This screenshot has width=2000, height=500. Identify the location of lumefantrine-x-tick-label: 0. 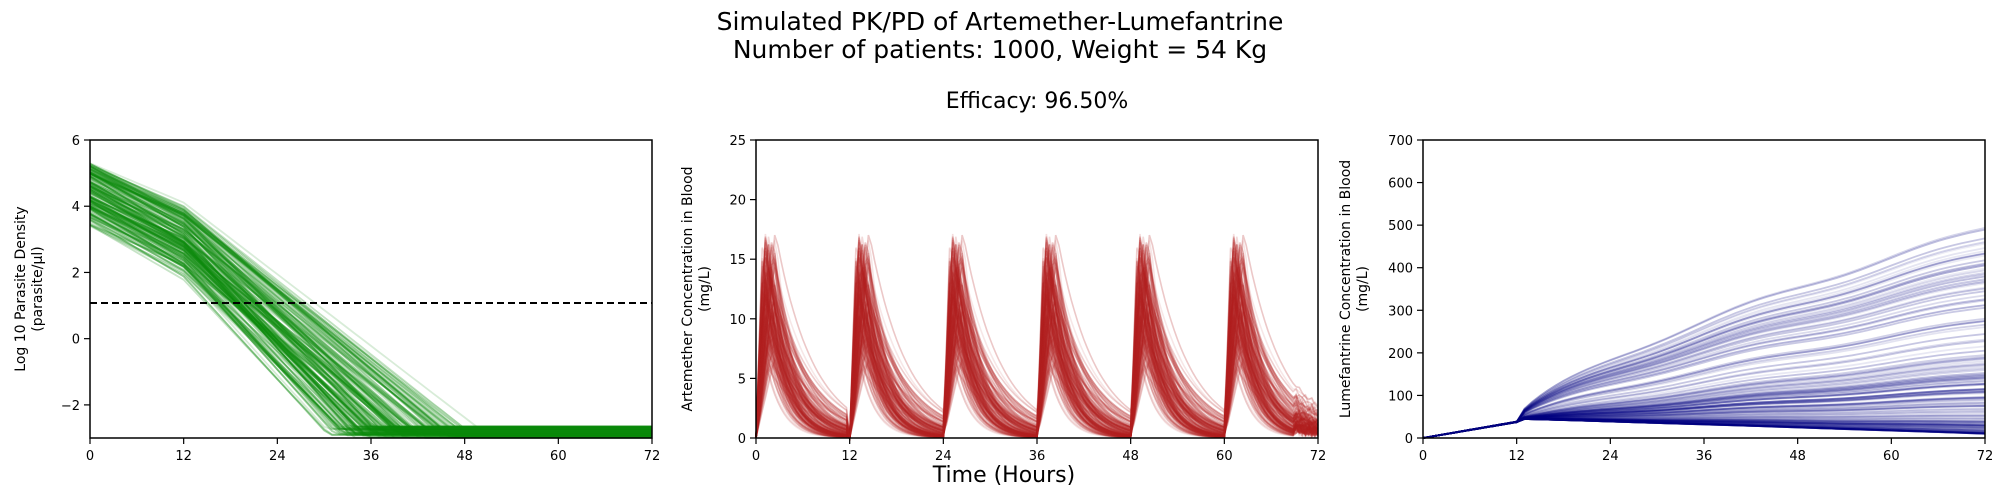
(1423, 456).